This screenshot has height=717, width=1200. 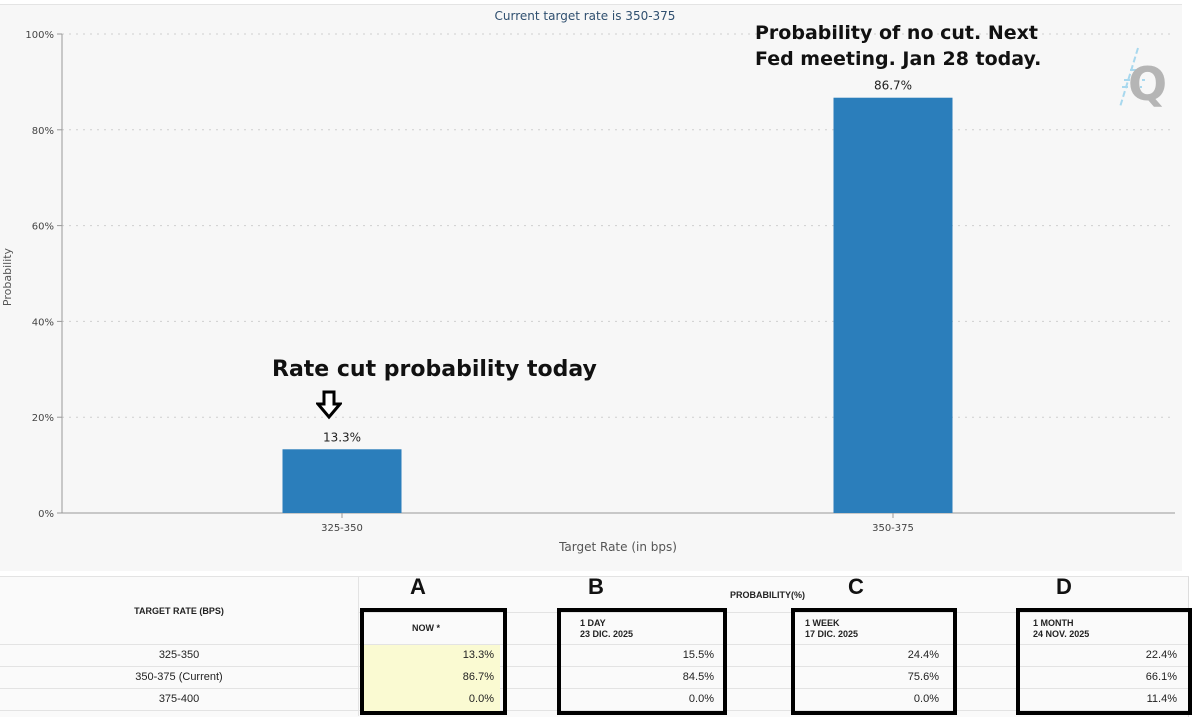 What do you see at coordinates (43, 418) in the screenshot?
I see `y-tick-label: 20%` at bounding box center [43, 418].